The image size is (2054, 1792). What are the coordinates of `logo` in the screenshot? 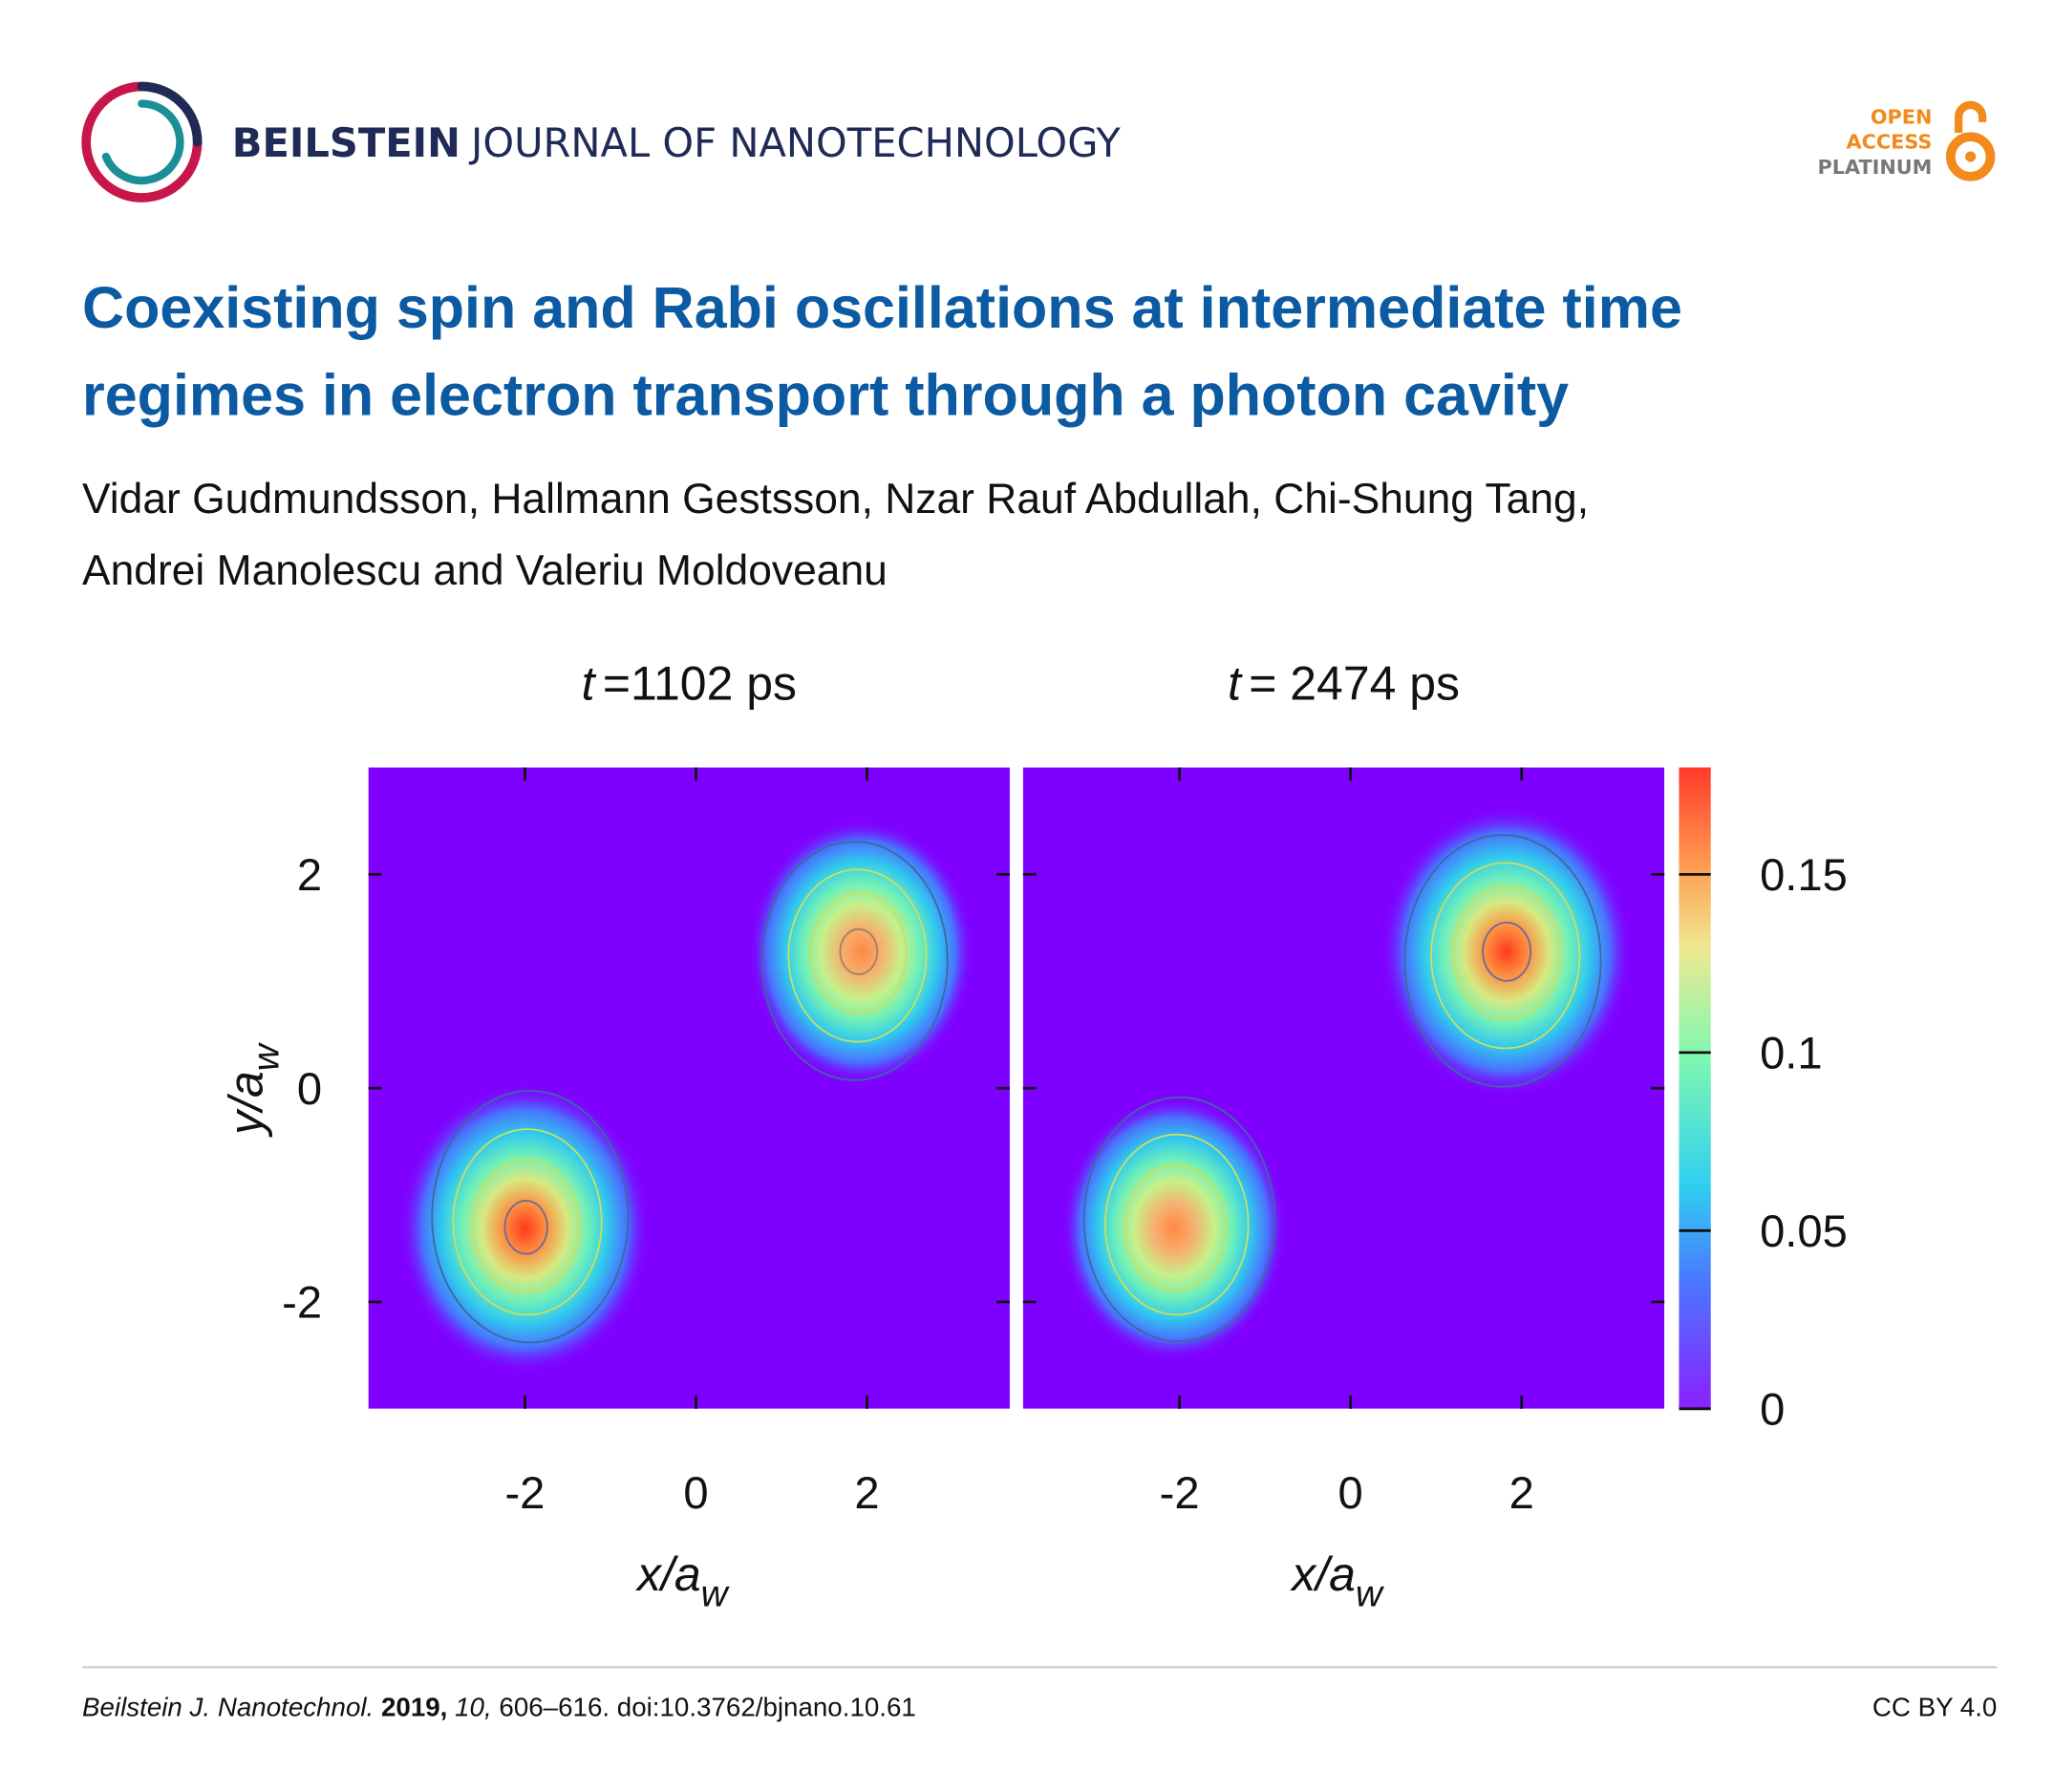 It's located at (142, 142).